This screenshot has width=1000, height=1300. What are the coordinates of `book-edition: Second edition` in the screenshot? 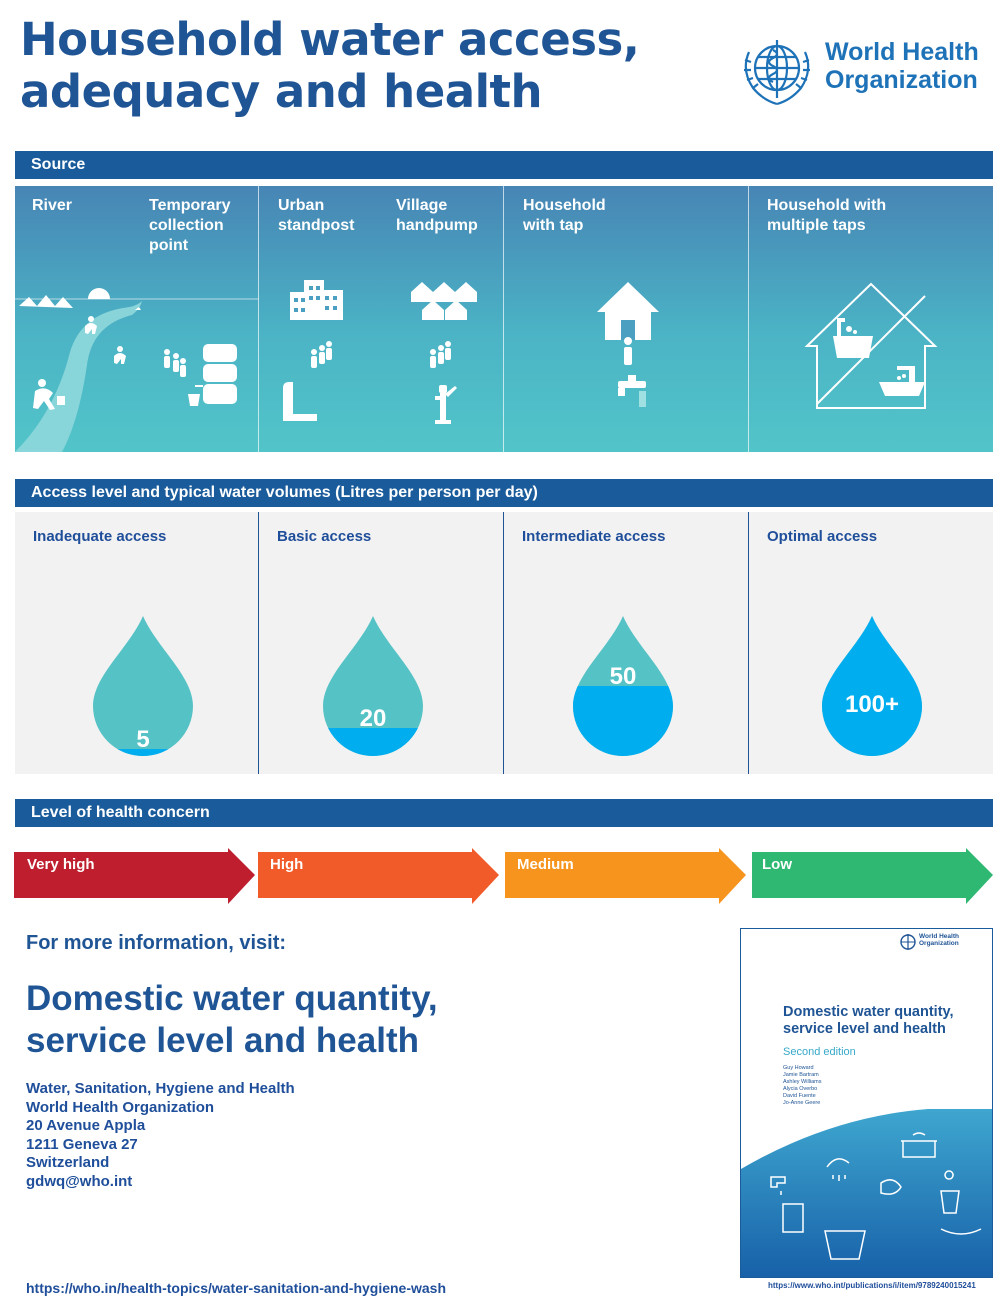 It's located at (819, 1052).